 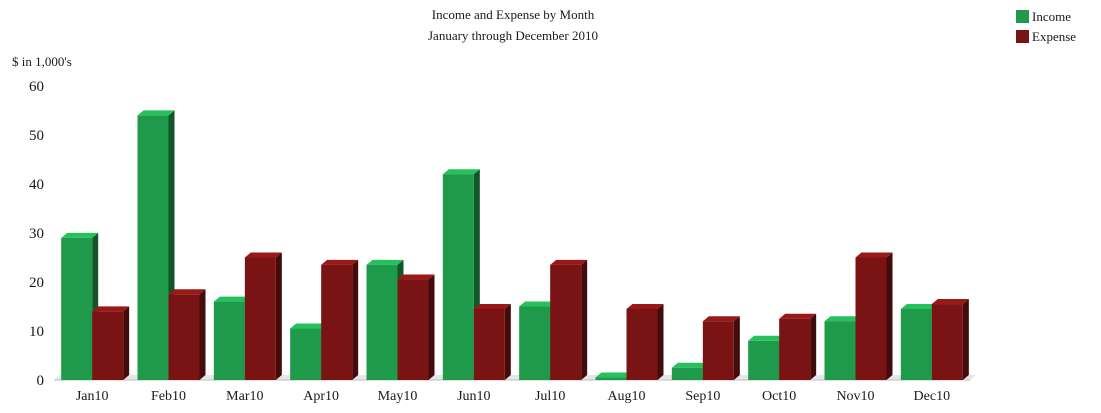 I want to click on x-tick-label: Feb10, so click(x=168, y=396).